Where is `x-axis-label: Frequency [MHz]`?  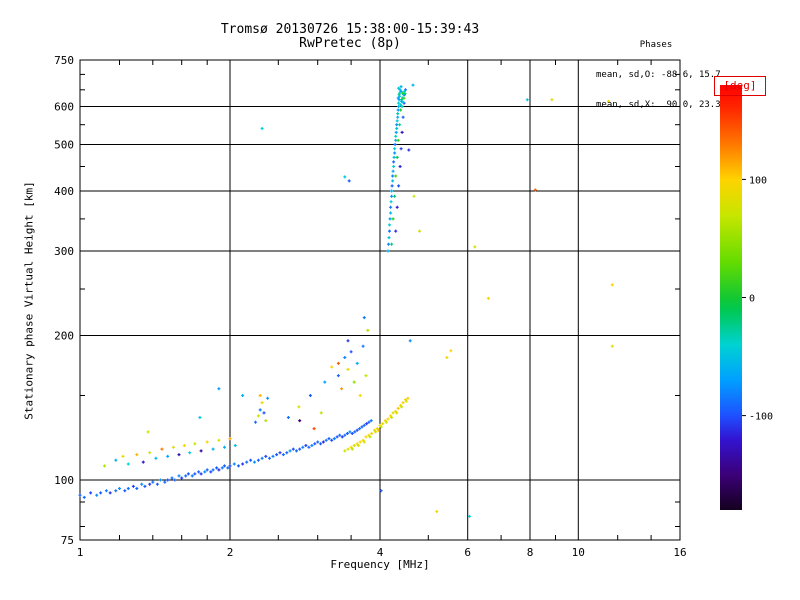
x-axis-label: Frequency [MHz] is located at coordinates (380, 564).